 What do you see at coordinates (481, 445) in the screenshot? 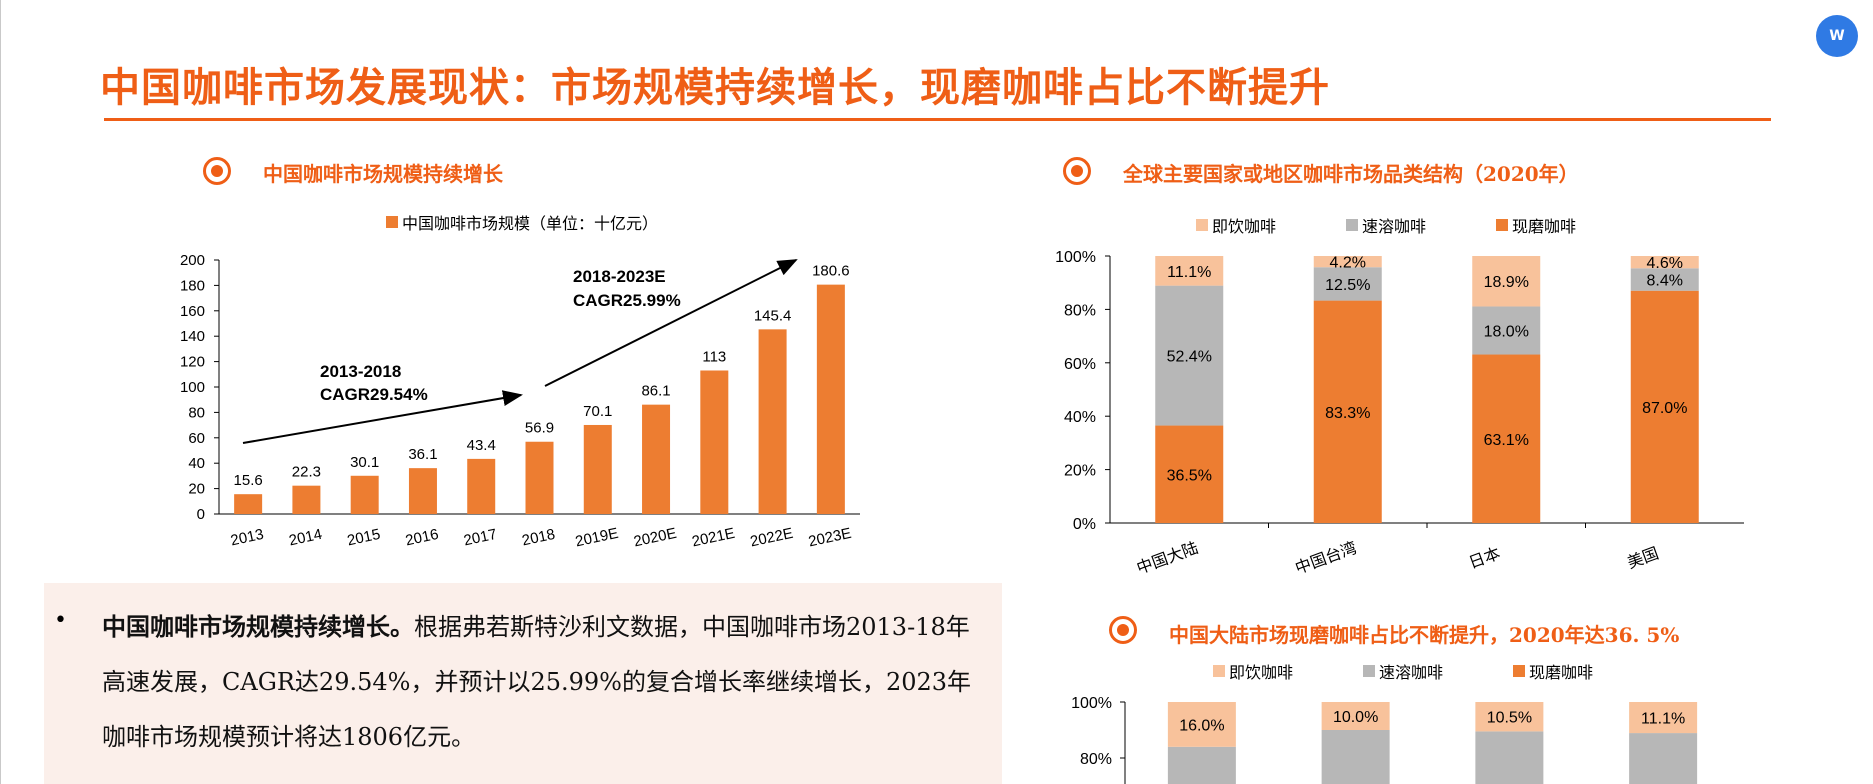
I see `data-label: 43.4` at bounding box center [481, 445].